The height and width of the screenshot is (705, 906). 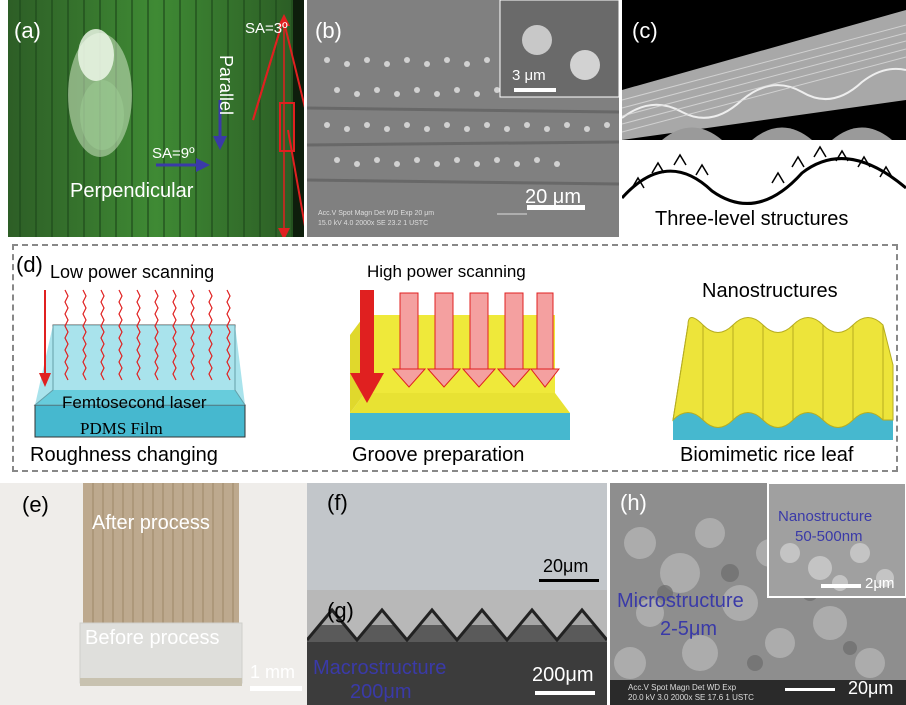 What do you see at coordinates (376, 213) in the screenshot?
I see `sem-info-b: Acc.V Spot Magn Det WD Exp 20 μm` at bounding box center [376, 213].